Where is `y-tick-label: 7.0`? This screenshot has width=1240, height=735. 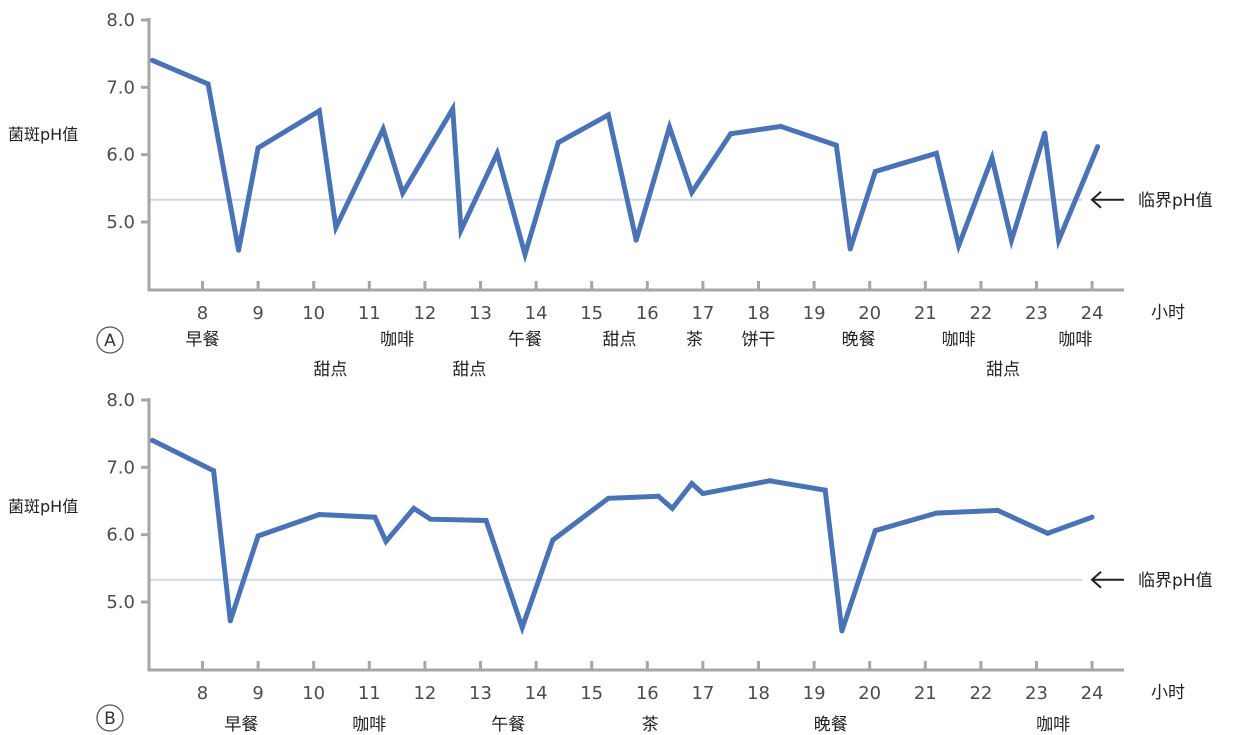
y-tick-label: 7.0 is located at coordinates (120, 467).